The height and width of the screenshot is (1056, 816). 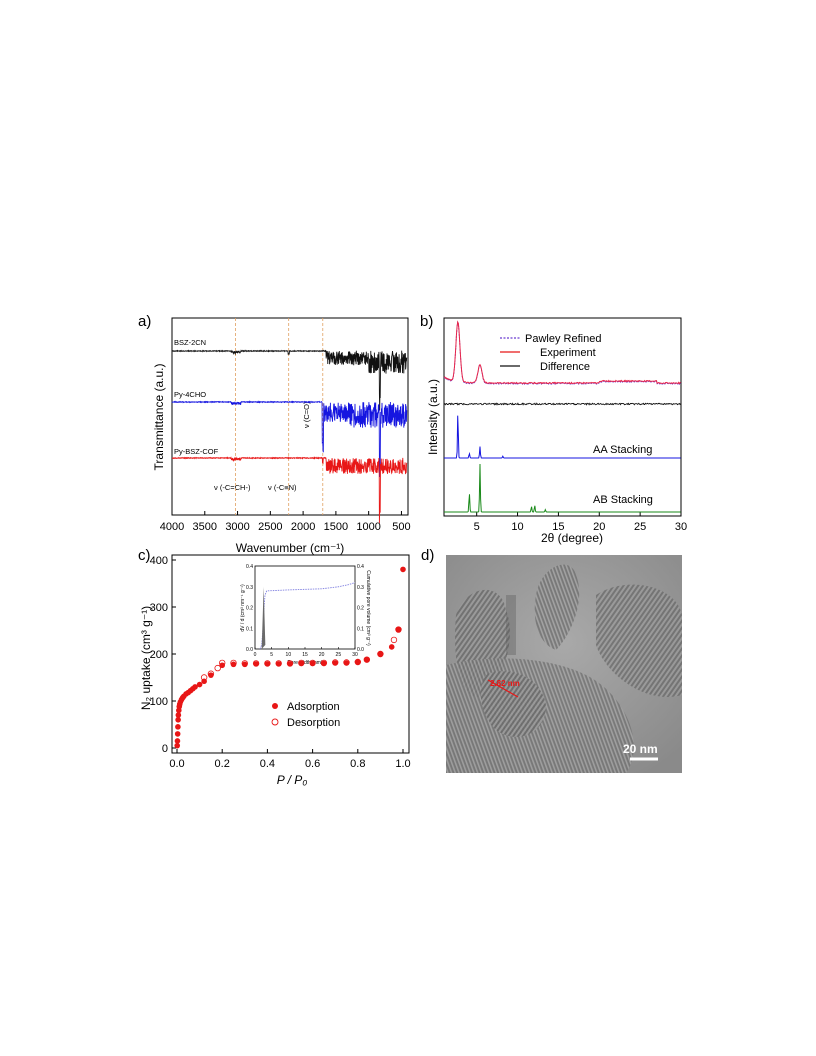 I want to click on inset-xlabel: Pore width (nm), so click(x=305, y=663).